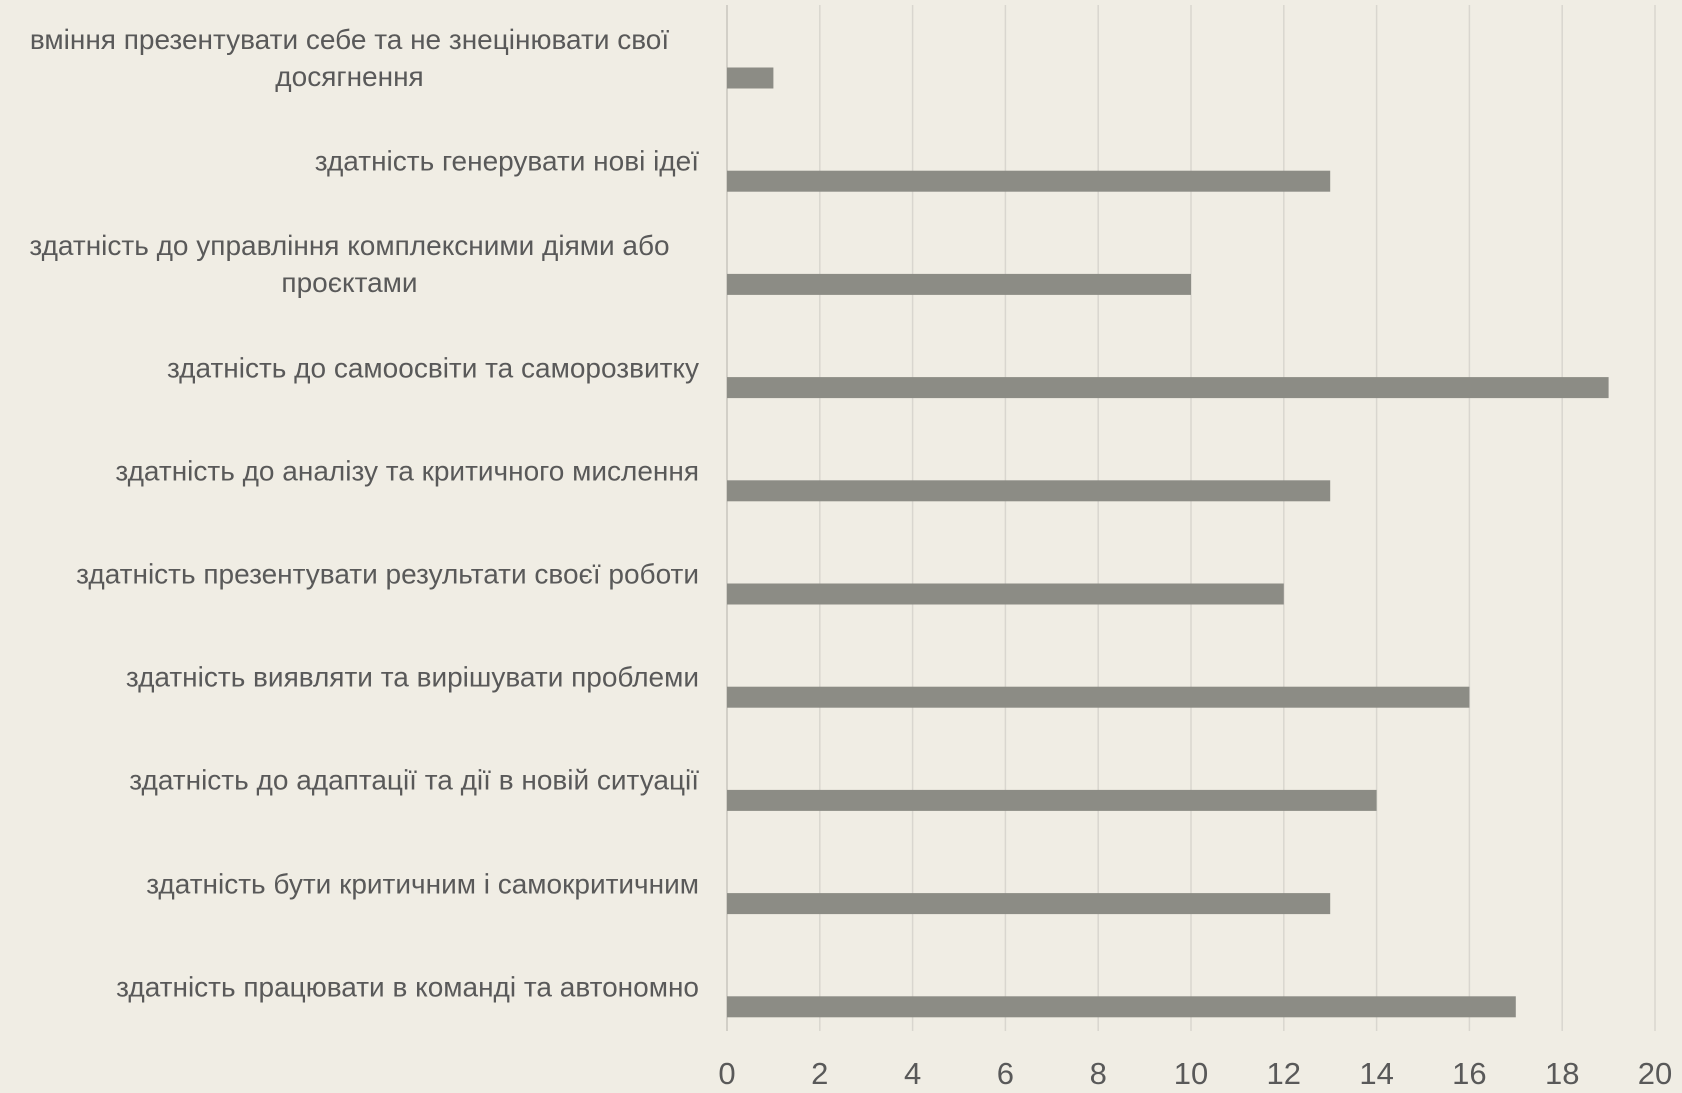  I want to click on y-tick-label: здатність бути критичним і самокритичним, so click(422, 884).